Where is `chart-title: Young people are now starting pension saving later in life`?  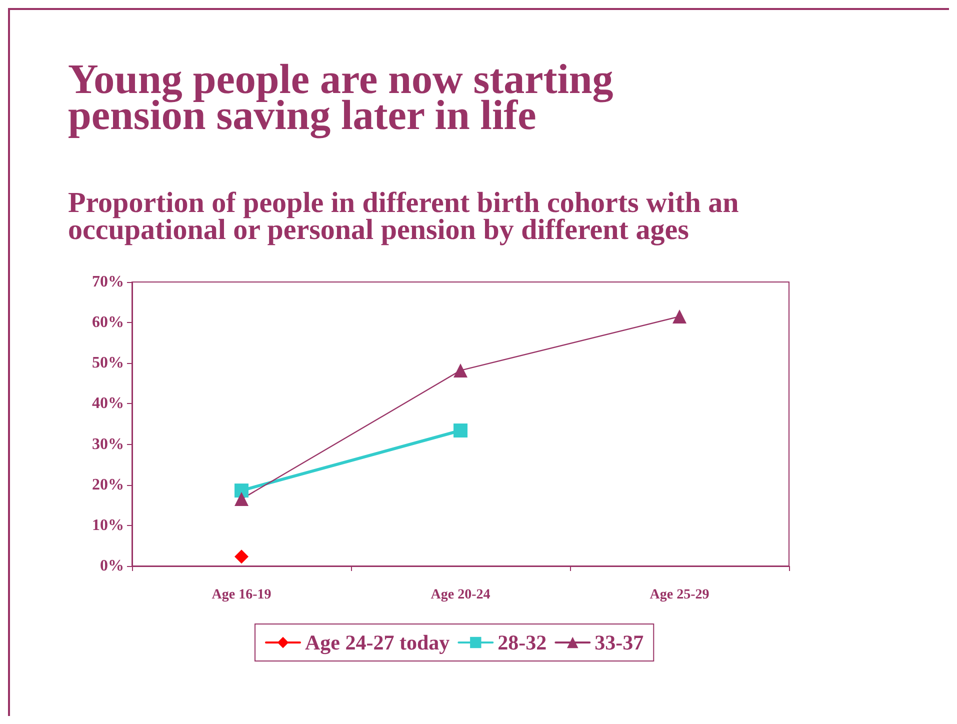 chart-title: Young people are now starting pension saving later in life is located at coordinates (341, 98).